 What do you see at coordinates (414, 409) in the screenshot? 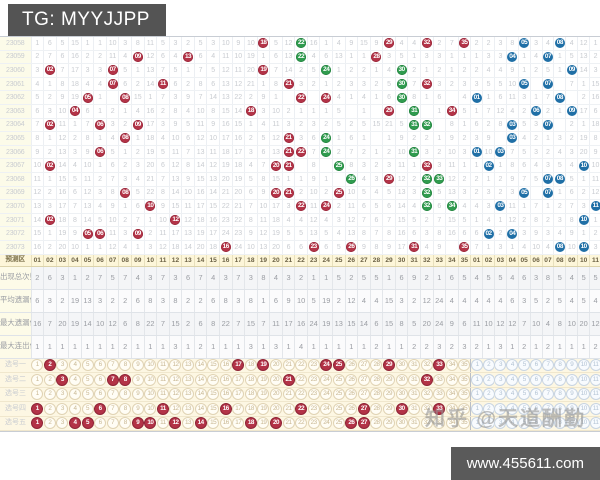
I see `pick-red-cell: 31` at bounding box center [414, 409].